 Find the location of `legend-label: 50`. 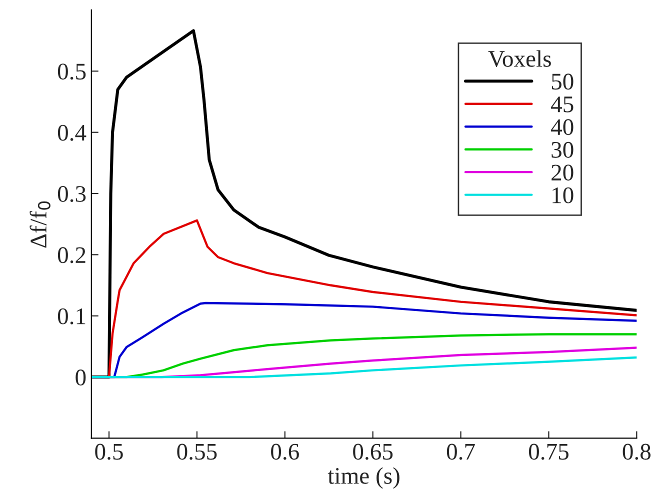

legend-label: 50 is located at coordinates (563, 82).